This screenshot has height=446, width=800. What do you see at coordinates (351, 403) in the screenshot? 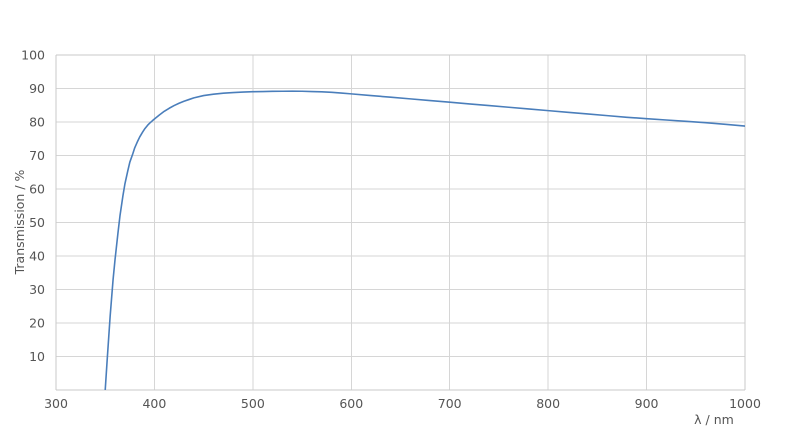
I see `x-tick-label-600: 600` at bounding box center [351, 403].